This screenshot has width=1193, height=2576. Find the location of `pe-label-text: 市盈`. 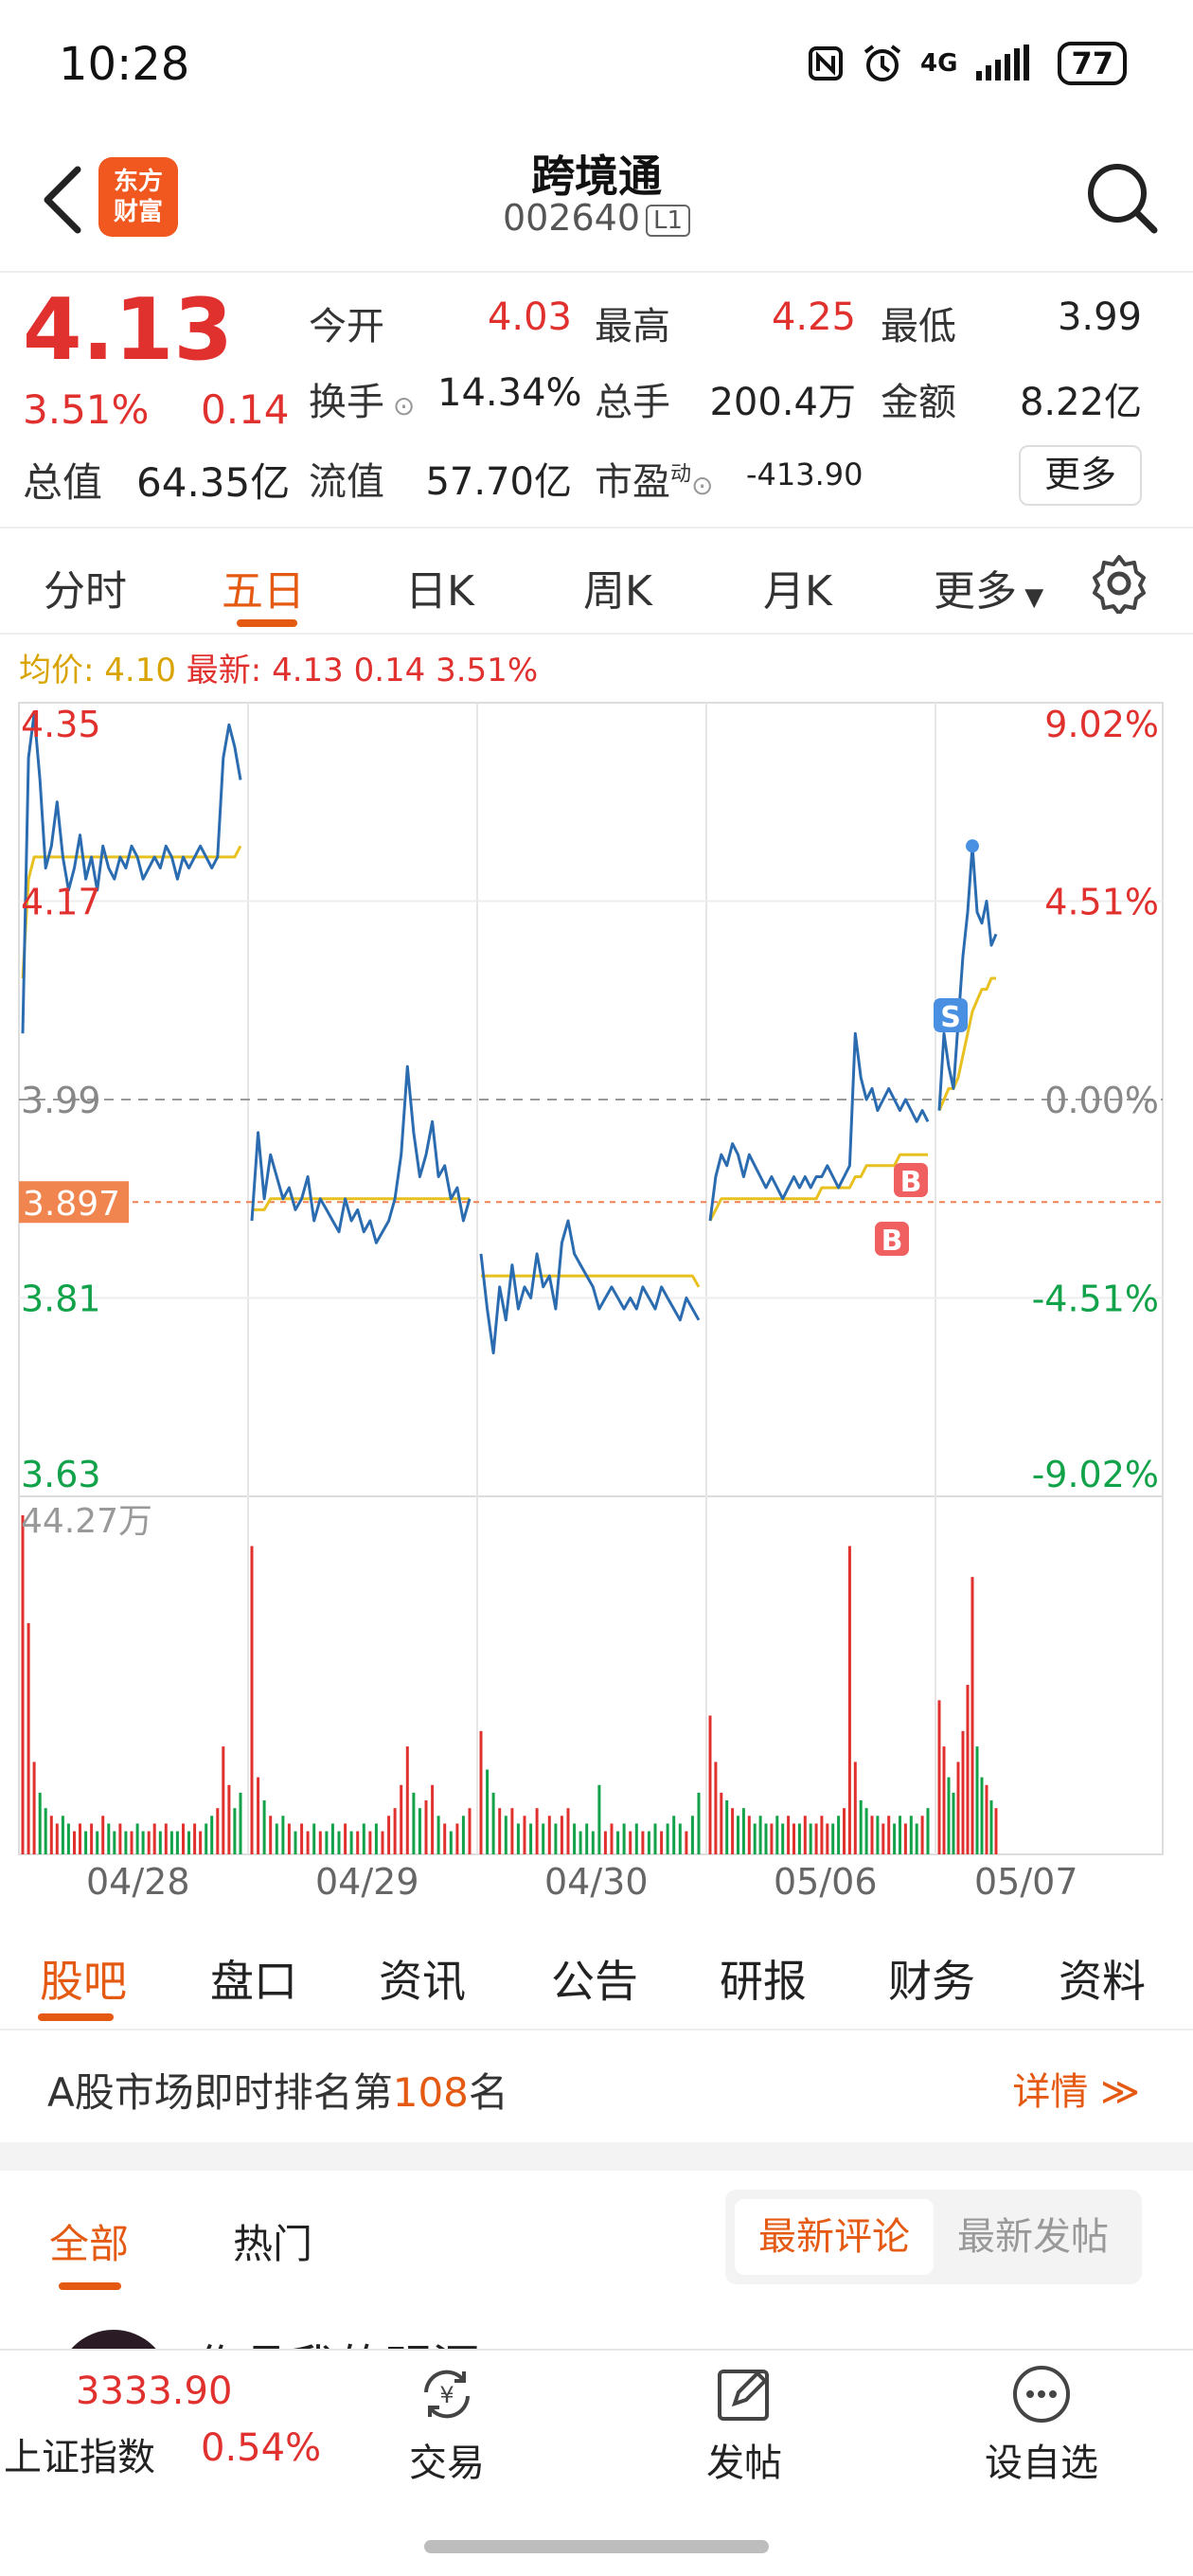

pe-label-text: 市盈 is located at coordinates (632, 482).